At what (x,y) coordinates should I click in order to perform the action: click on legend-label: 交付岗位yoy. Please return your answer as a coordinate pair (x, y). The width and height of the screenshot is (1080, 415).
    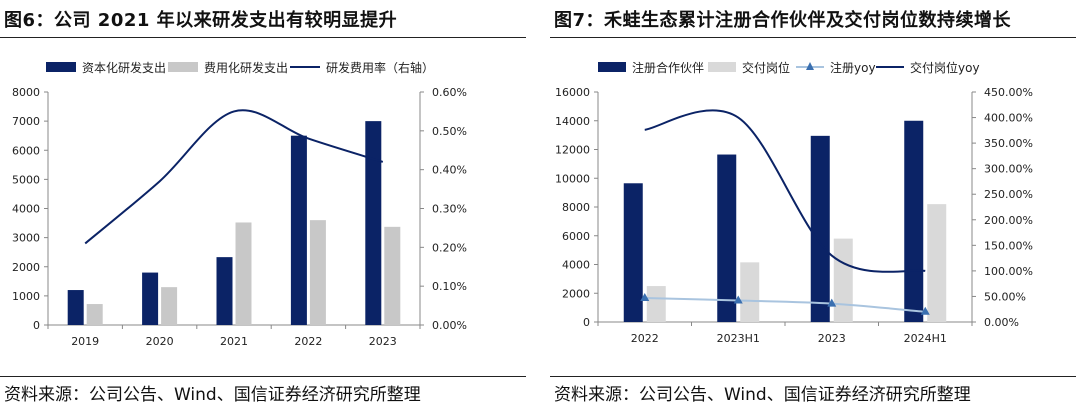
    Looking at the image, I should click on (945, 67).